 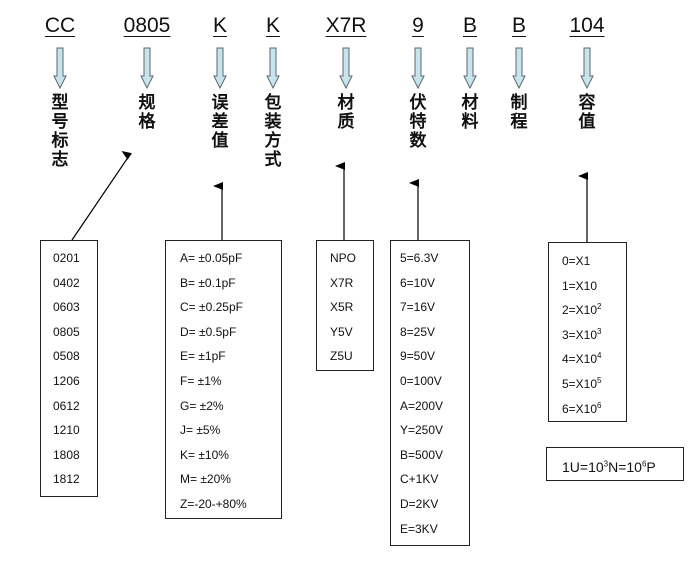 What do you see at coordinates (422, 430) in the screenshot?
I see `voltage-item: Y=250V` at bounding box center [422, 430].